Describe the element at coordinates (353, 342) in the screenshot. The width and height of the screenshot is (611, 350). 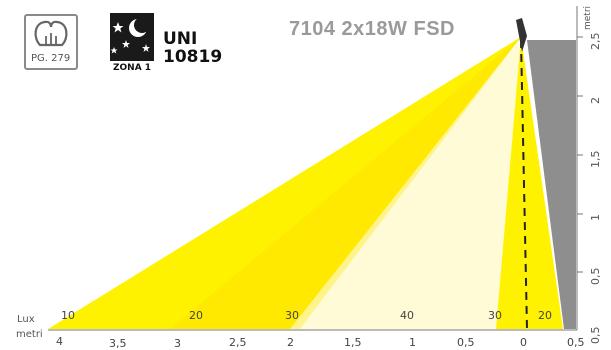
I see `x-tick-label: 1,5` at that location.